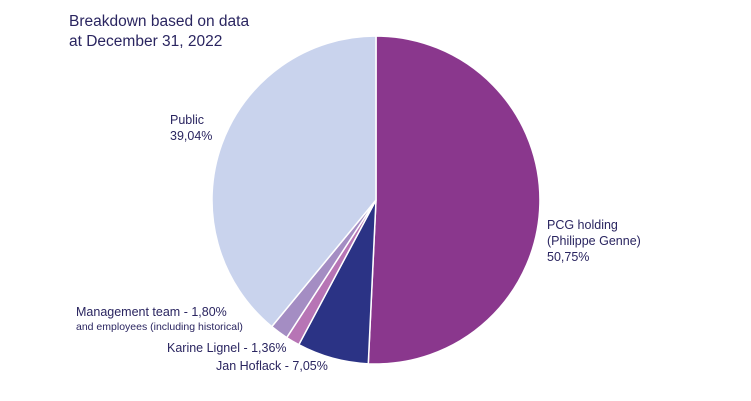 The image size is (751, 401). What do you see at coordinates (582, 225) in the screenshot?
I see `slice-label-pcg-line-1: PCG holding` at bounding box center [582, 225].